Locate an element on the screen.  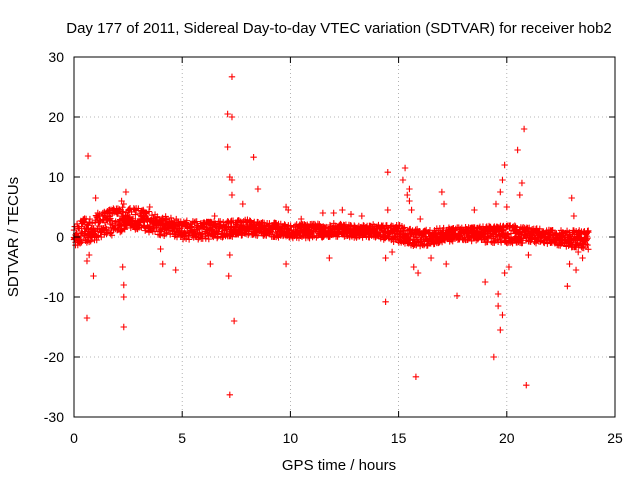
x-tick-label: 20 is located at coordinates (507, 438).